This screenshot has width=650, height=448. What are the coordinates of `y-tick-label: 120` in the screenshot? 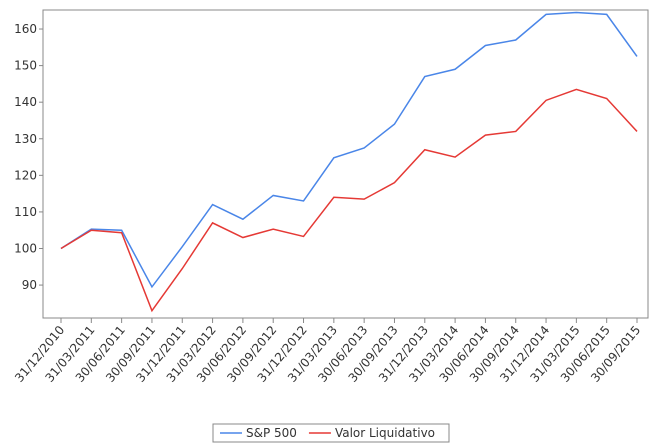 It's located at (25, 175).